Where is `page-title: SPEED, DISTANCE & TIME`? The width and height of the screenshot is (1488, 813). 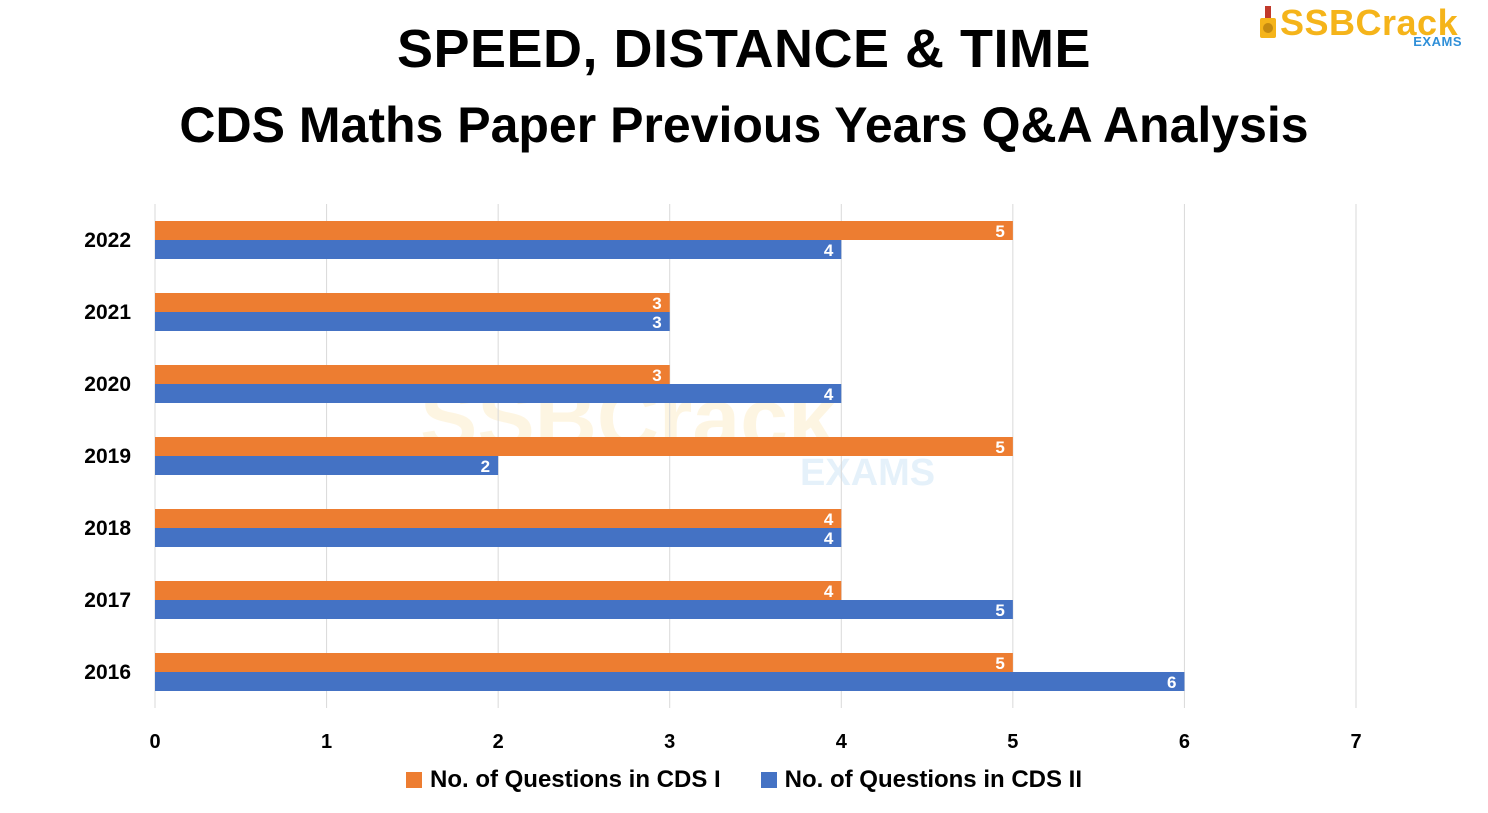
page-title: SPEED, DISTANCE & TIME is located at coordinates (744, 49).